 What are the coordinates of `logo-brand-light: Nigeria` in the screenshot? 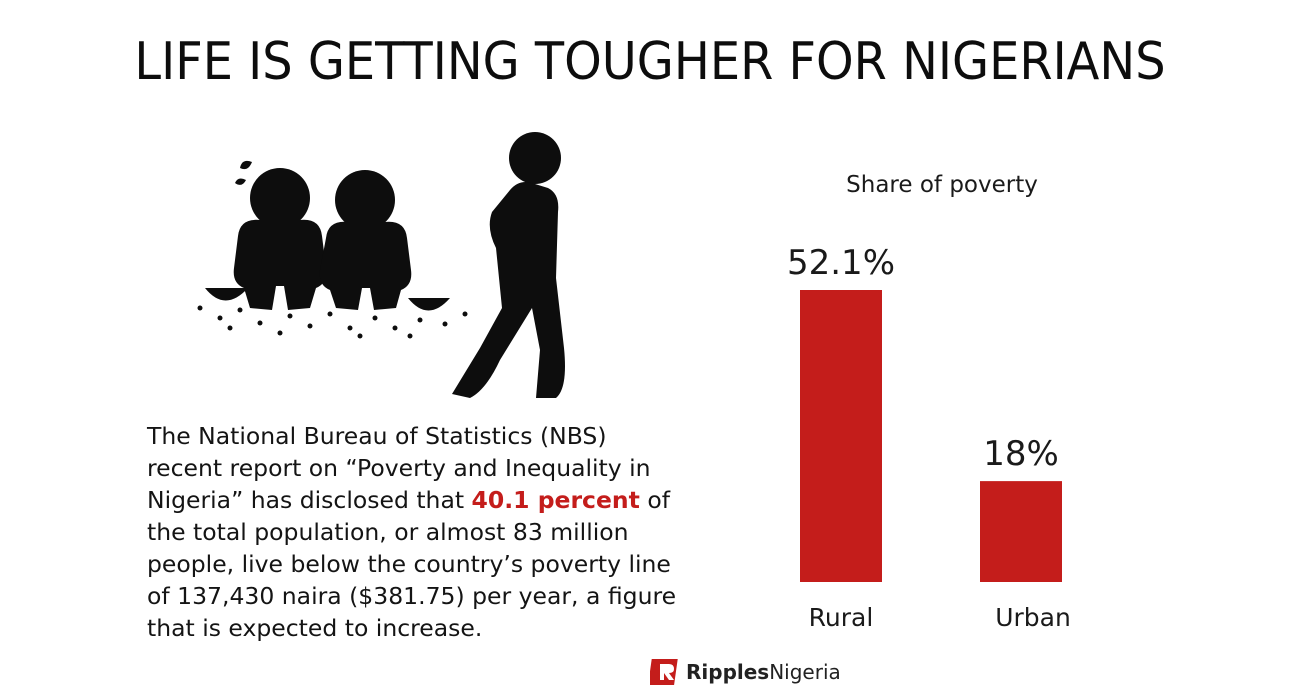 It's located at (805, 672).